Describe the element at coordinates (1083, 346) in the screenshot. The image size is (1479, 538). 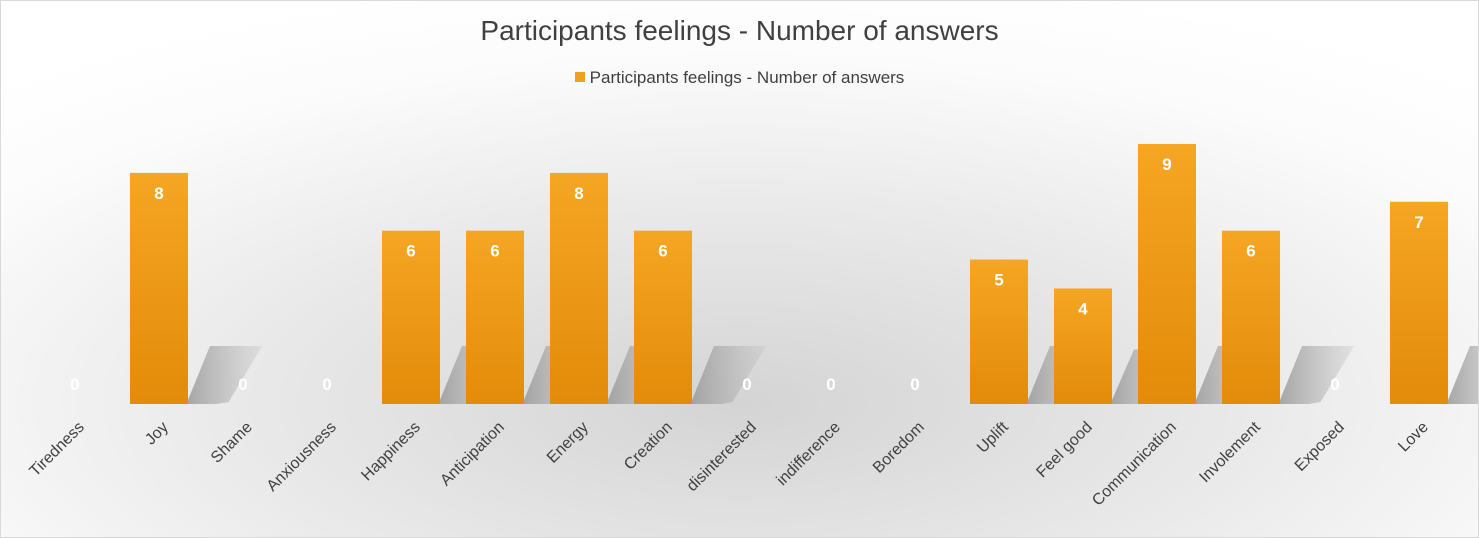
I see `bar-feel-good` at that location.